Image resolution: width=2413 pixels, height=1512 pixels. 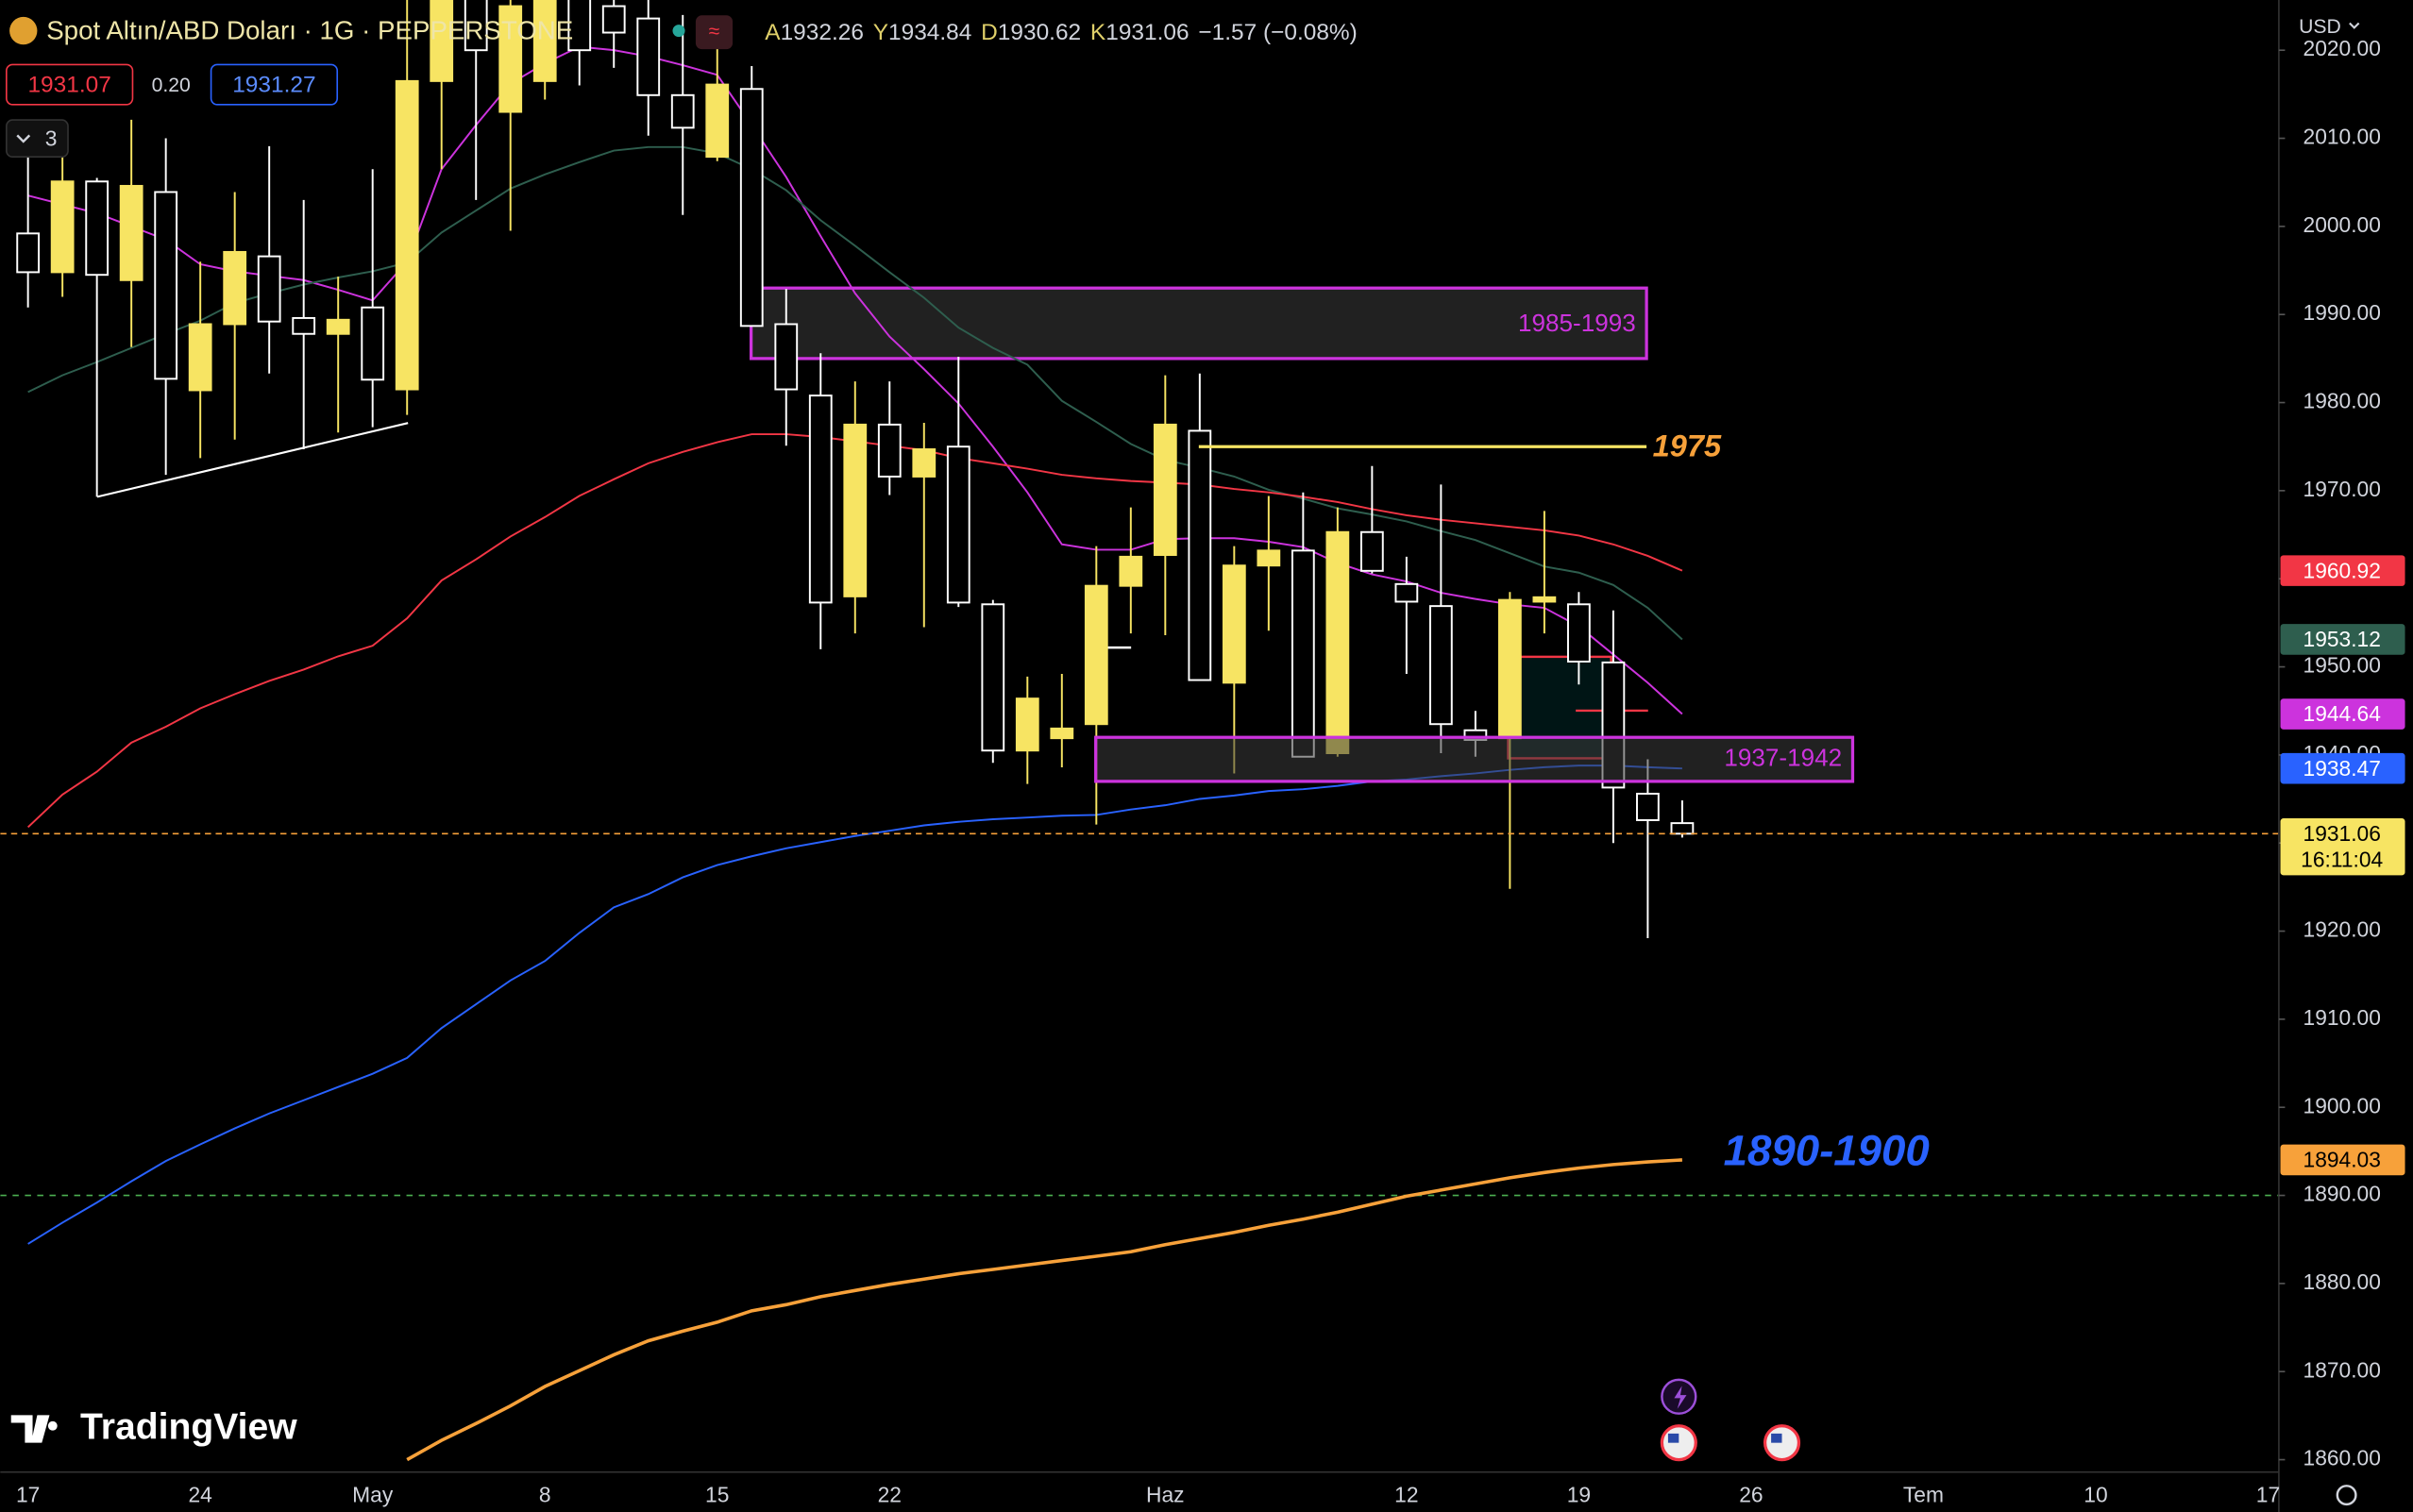 What do you see at coordinates (253, 460) in the screenshot?
I see `trend-line` at bounding box center [253, 460].